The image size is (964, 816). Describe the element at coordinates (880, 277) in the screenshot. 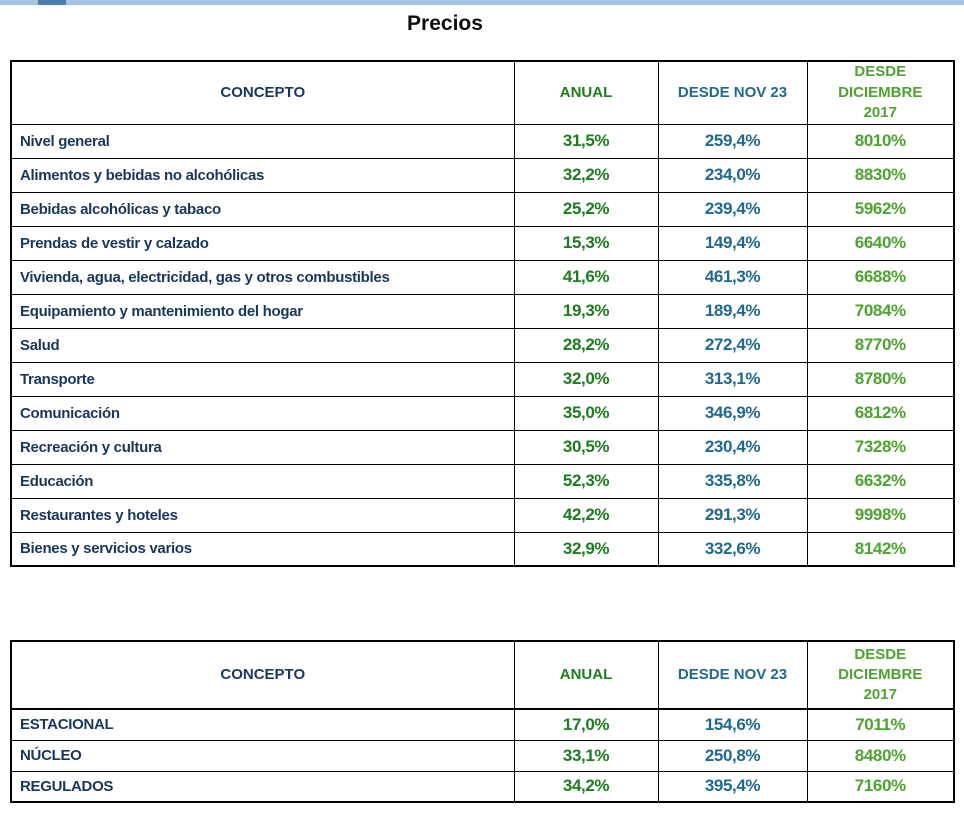

I see `desde-dic-cell: 6688%` at that location.